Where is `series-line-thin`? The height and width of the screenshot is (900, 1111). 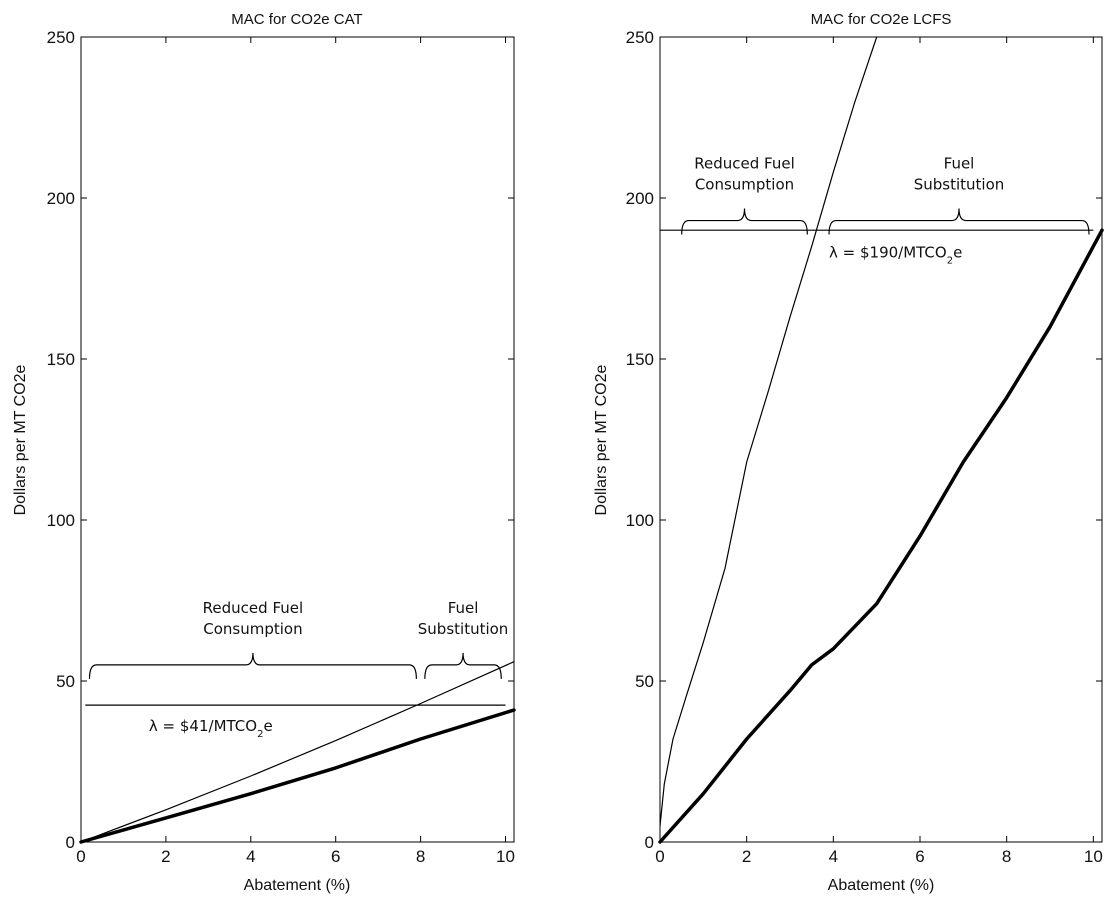
series-line-thin is located at coordinates (297, 752).